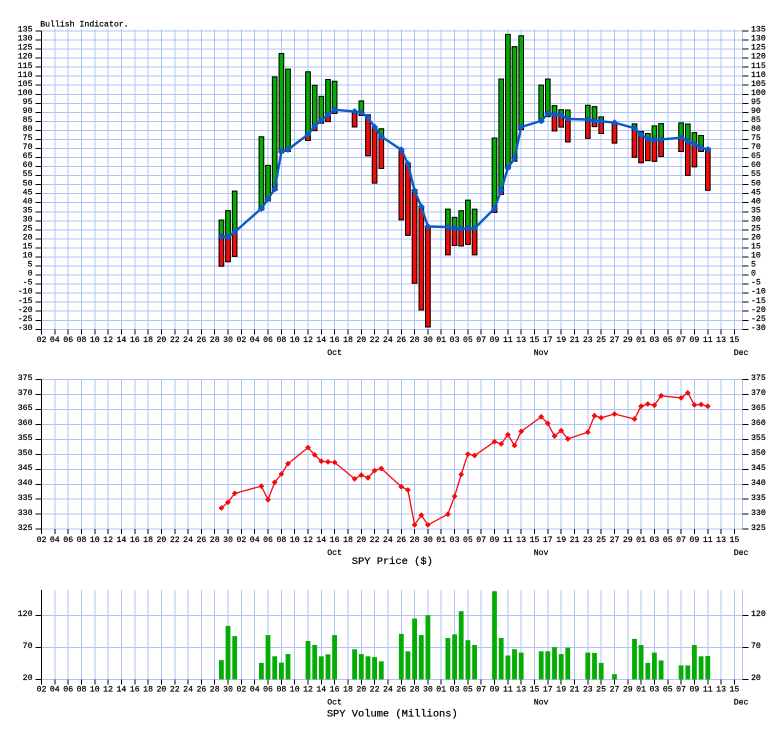  I want to click on svg-text: 75, so click(28, 138).